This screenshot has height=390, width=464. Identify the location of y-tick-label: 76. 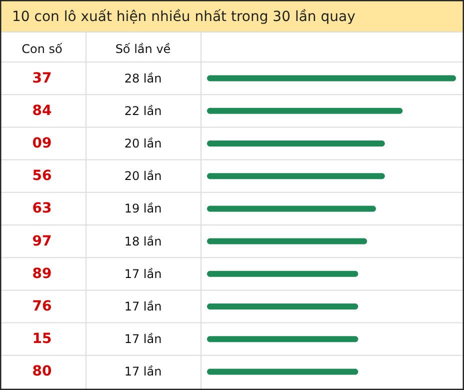
(42, 306).